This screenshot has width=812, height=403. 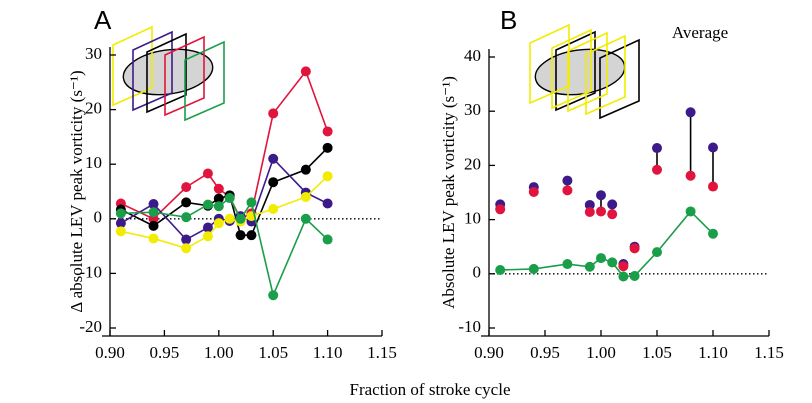 I want to click on annotation: Average, so click(x=700, y=32).